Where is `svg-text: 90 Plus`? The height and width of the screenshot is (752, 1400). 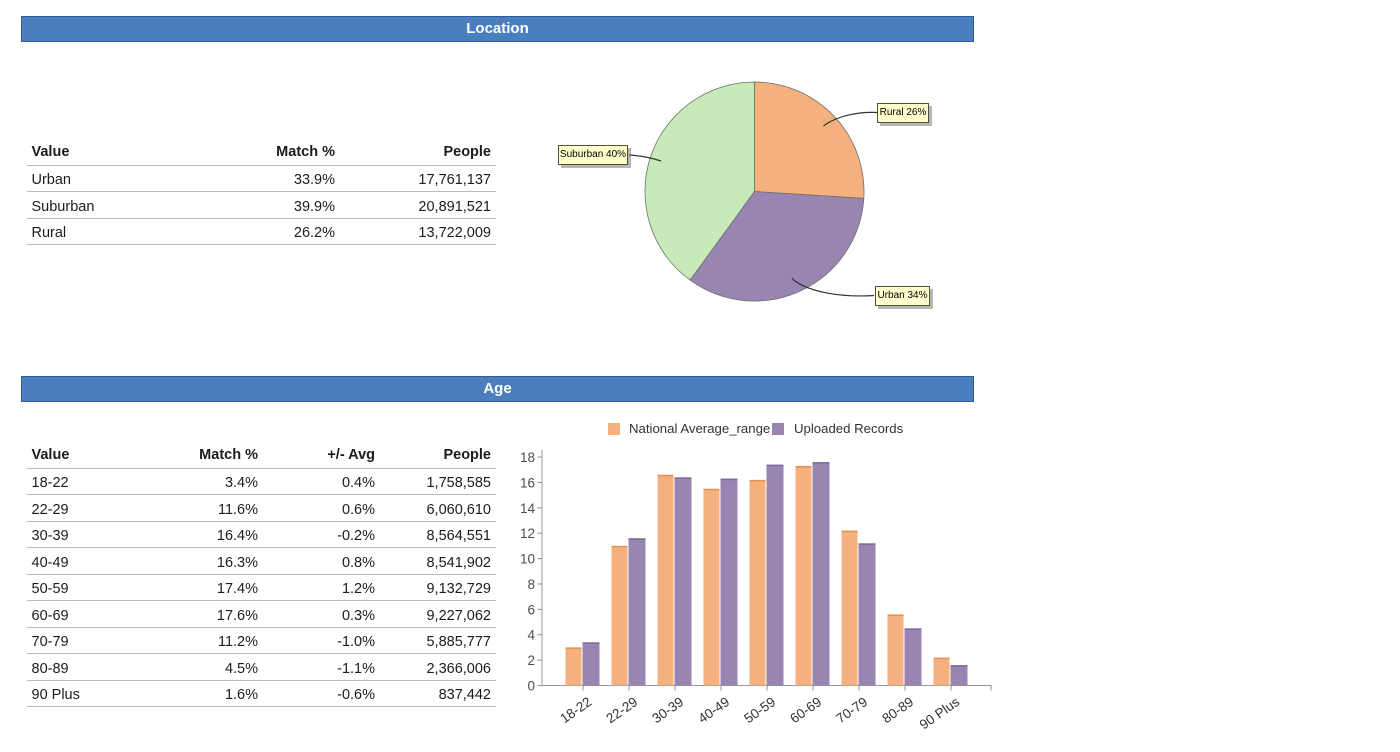
svg-text: 90 Plus is located at coordinates (940, 713).